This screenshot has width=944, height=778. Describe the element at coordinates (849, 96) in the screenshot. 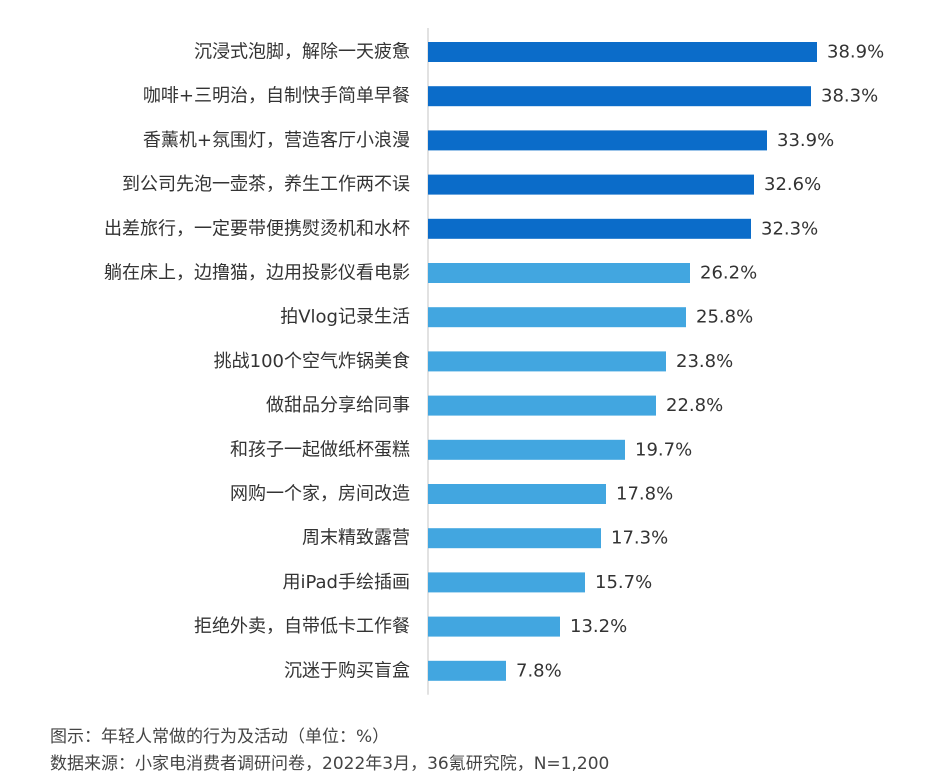

I see `data-label: 38.3%` at that location.